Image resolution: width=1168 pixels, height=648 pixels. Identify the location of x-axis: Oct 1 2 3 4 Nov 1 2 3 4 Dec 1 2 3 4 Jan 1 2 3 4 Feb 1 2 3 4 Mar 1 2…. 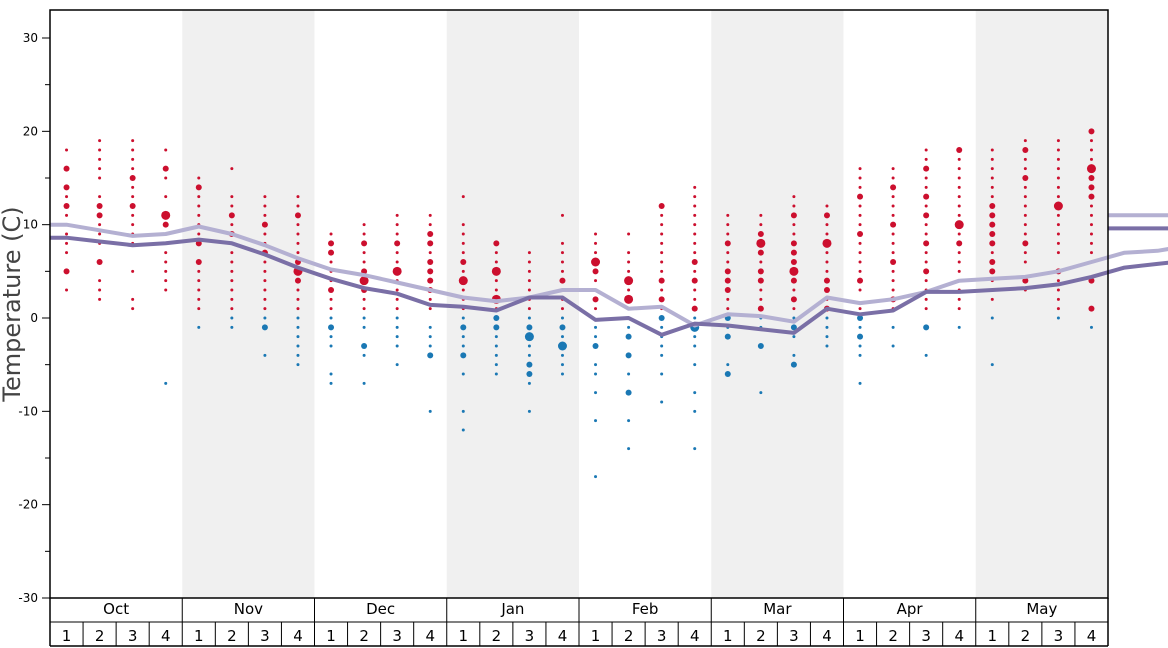
(579, 622).